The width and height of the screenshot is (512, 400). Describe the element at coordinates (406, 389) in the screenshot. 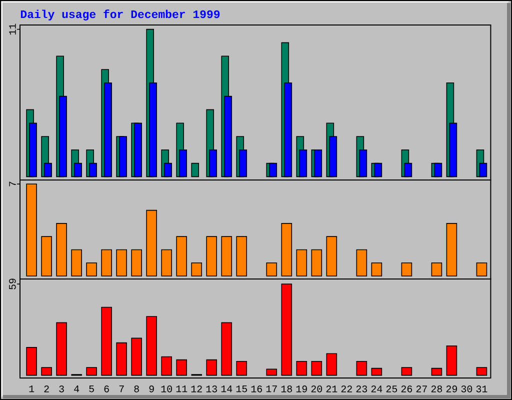

I see `x-tick-label: 26` at that location.